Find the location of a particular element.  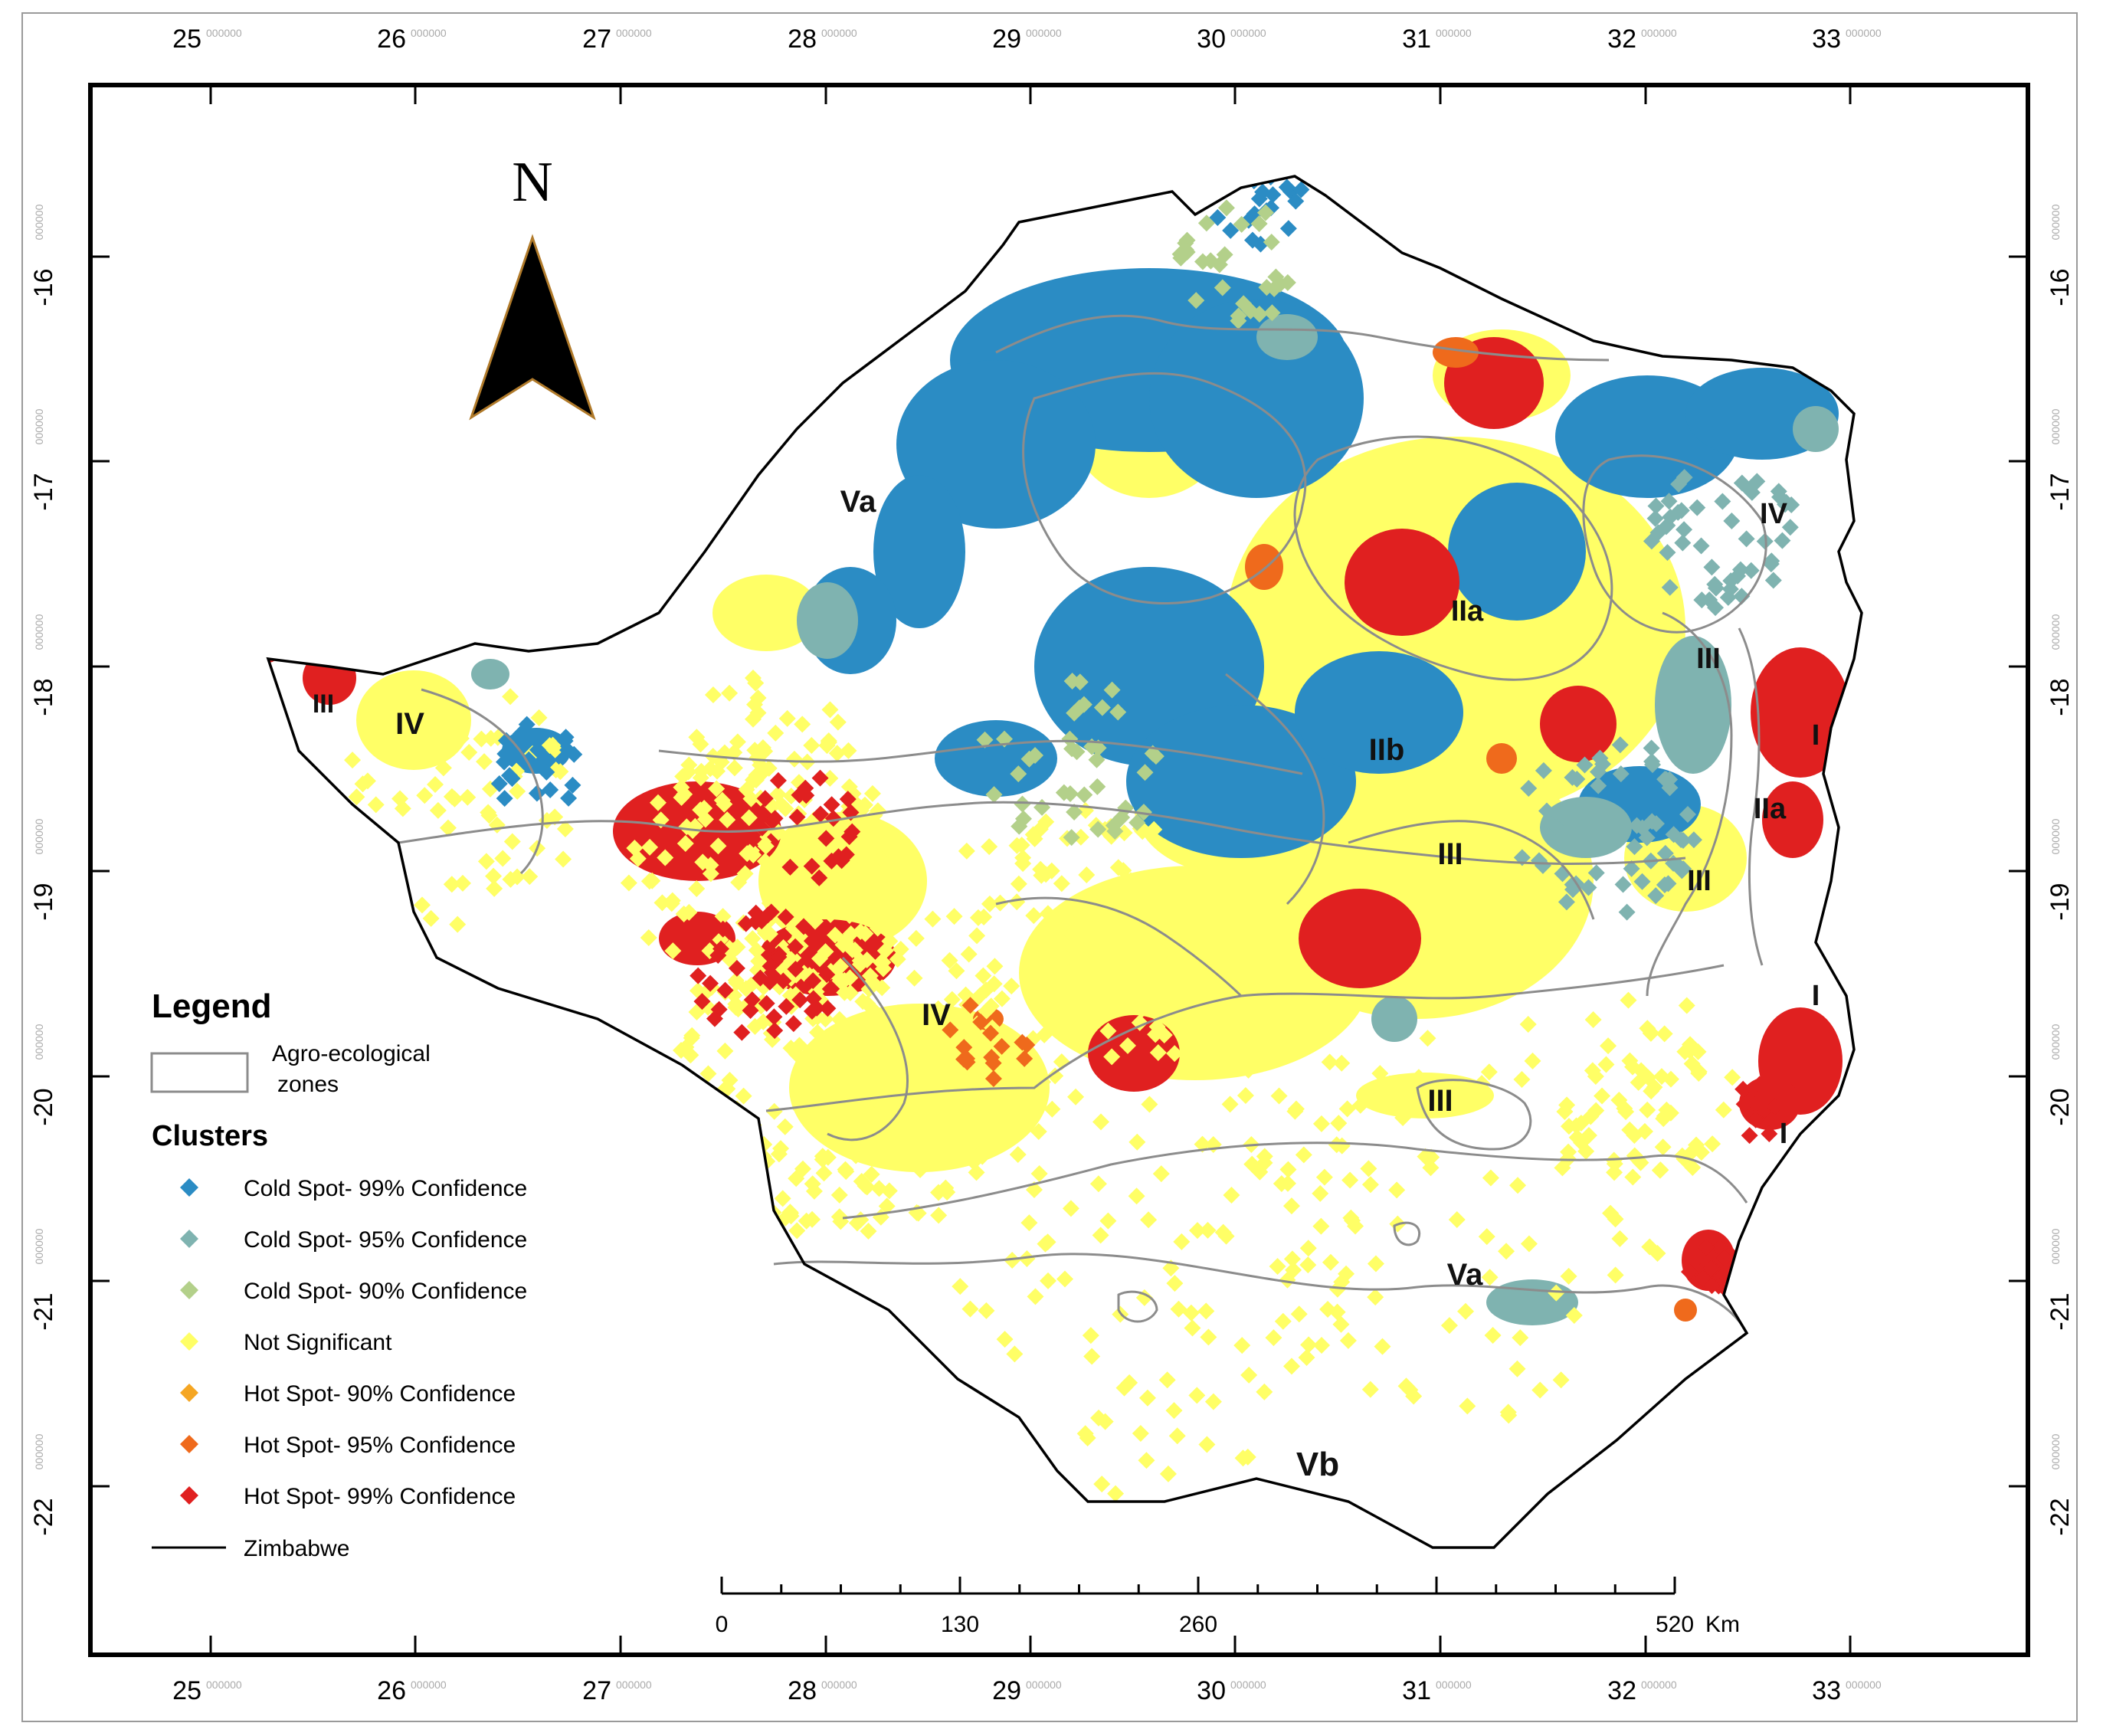

latitude-label: -19 is located at coordinates (2060, 901).